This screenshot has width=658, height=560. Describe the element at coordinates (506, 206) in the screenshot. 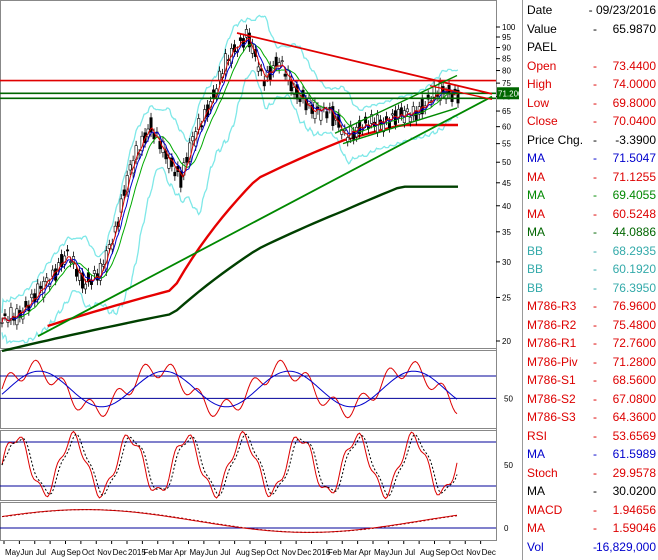

I see `price-tick-label: 40` at that location.